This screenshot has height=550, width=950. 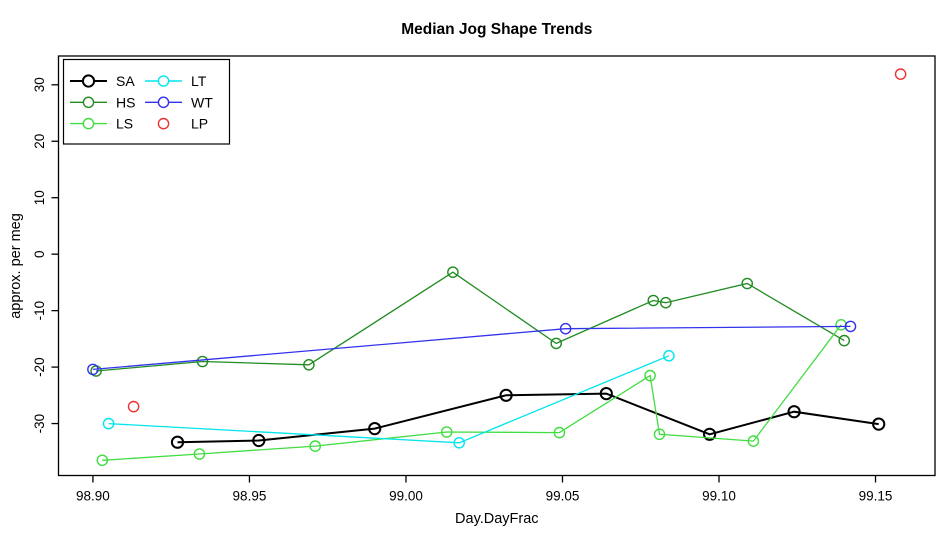 I want to click on y-tick-label: 0, so click(x=39, y=254).